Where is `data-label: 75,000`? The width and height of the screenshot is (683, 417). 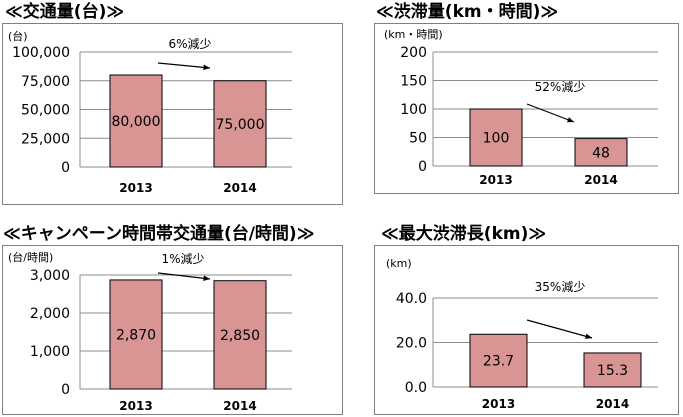 data-label: 75,000 is located at coordinates (240, 125).